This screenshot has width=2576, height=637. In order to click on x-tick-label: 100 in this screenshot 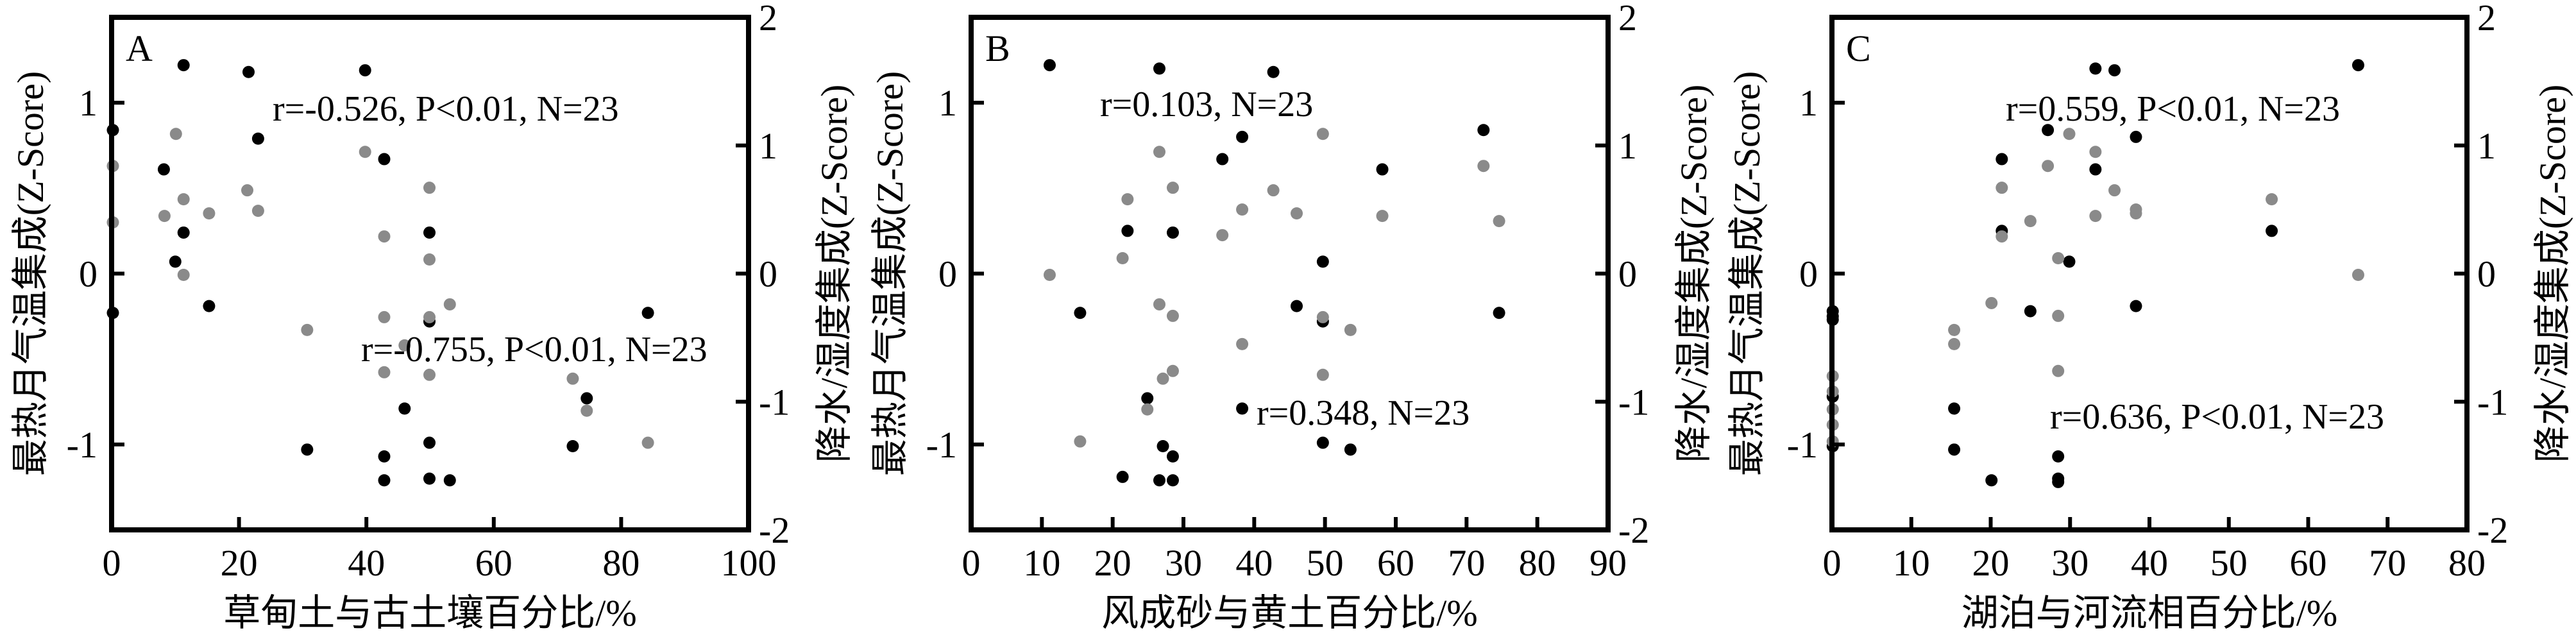, I will do `click(749, 563)`.